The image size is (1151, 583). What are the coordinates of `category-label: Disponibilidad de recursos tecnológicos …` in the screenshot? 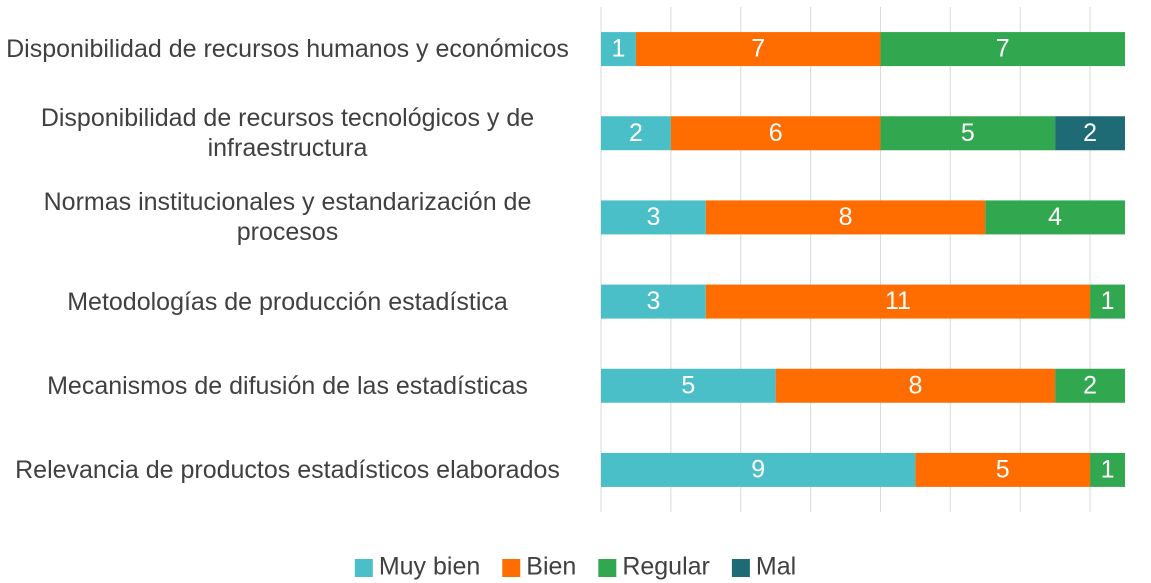 It's located at (287, 133).